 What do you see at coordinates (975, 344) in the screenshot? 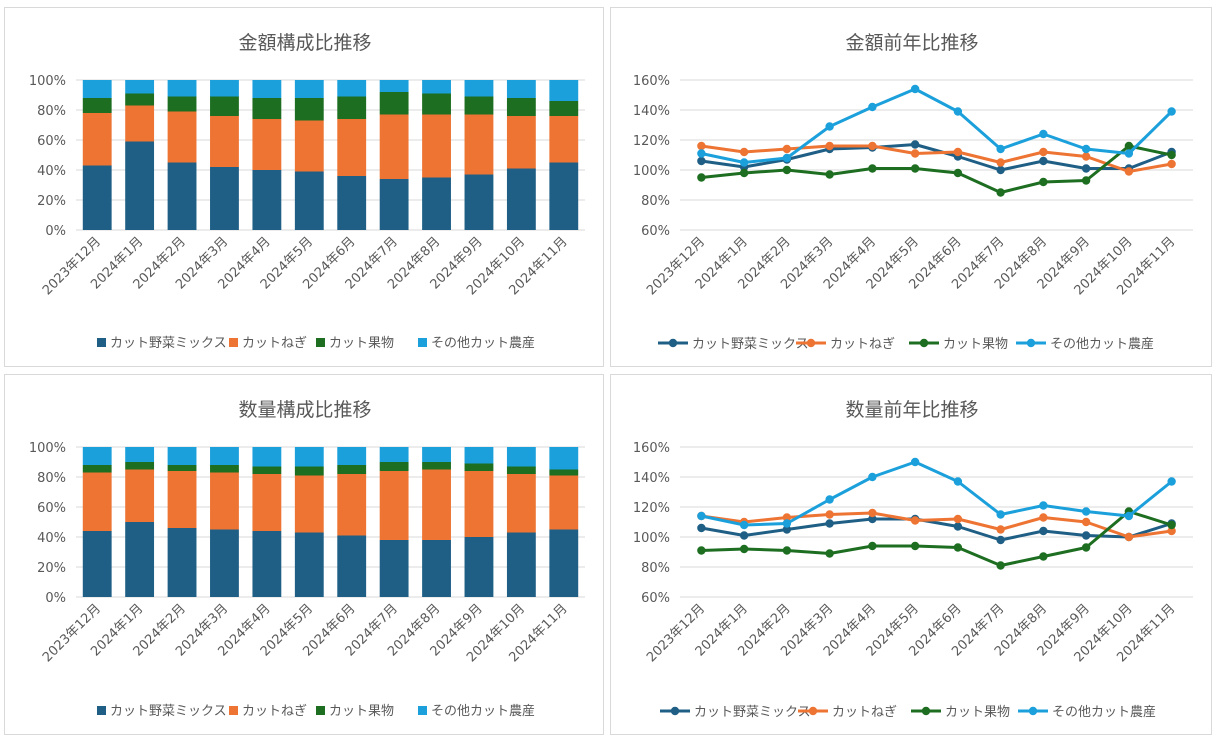
I see `legend-label: カット果物` at bounding box center [975, 344].